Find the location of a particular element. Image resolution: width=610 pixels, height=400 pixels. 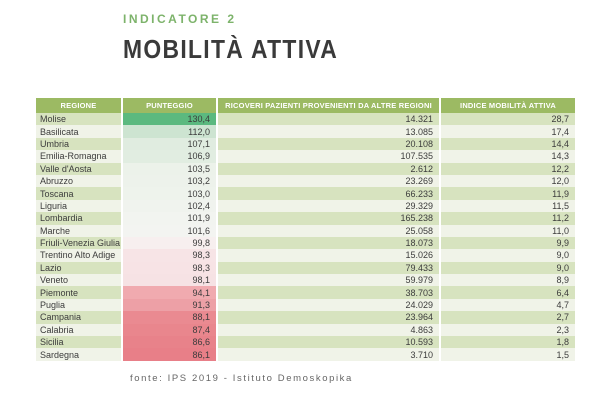

table-row: Sicilia 86,6 10.593 1,8 is located at coordinates (305, 342).